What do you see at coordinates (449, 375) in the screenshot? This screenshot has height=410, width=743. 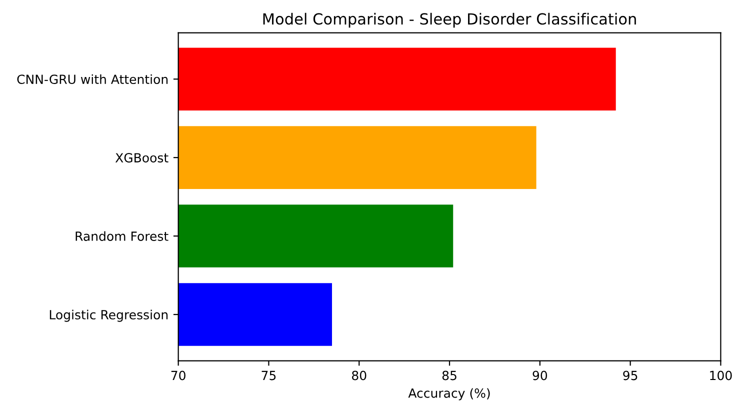 I see `x-tick-label: 85` at bounding box center [449, 375].